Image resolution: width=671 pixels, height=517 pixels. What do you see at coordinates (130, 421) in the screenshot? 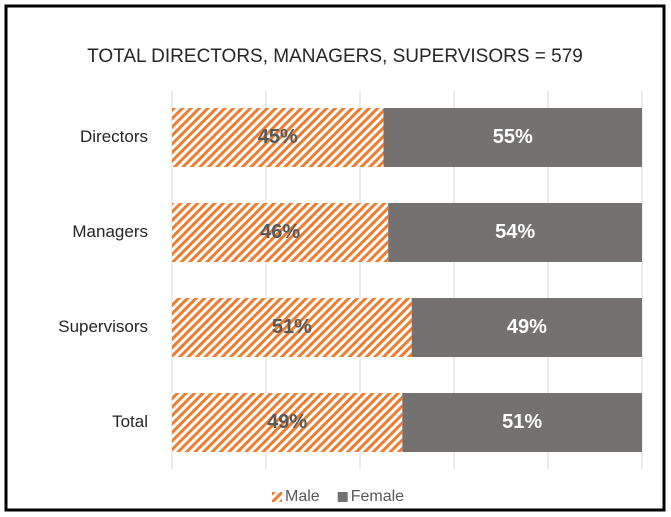
I see `y-tick-label: Total` at bounding box center [130, 421].